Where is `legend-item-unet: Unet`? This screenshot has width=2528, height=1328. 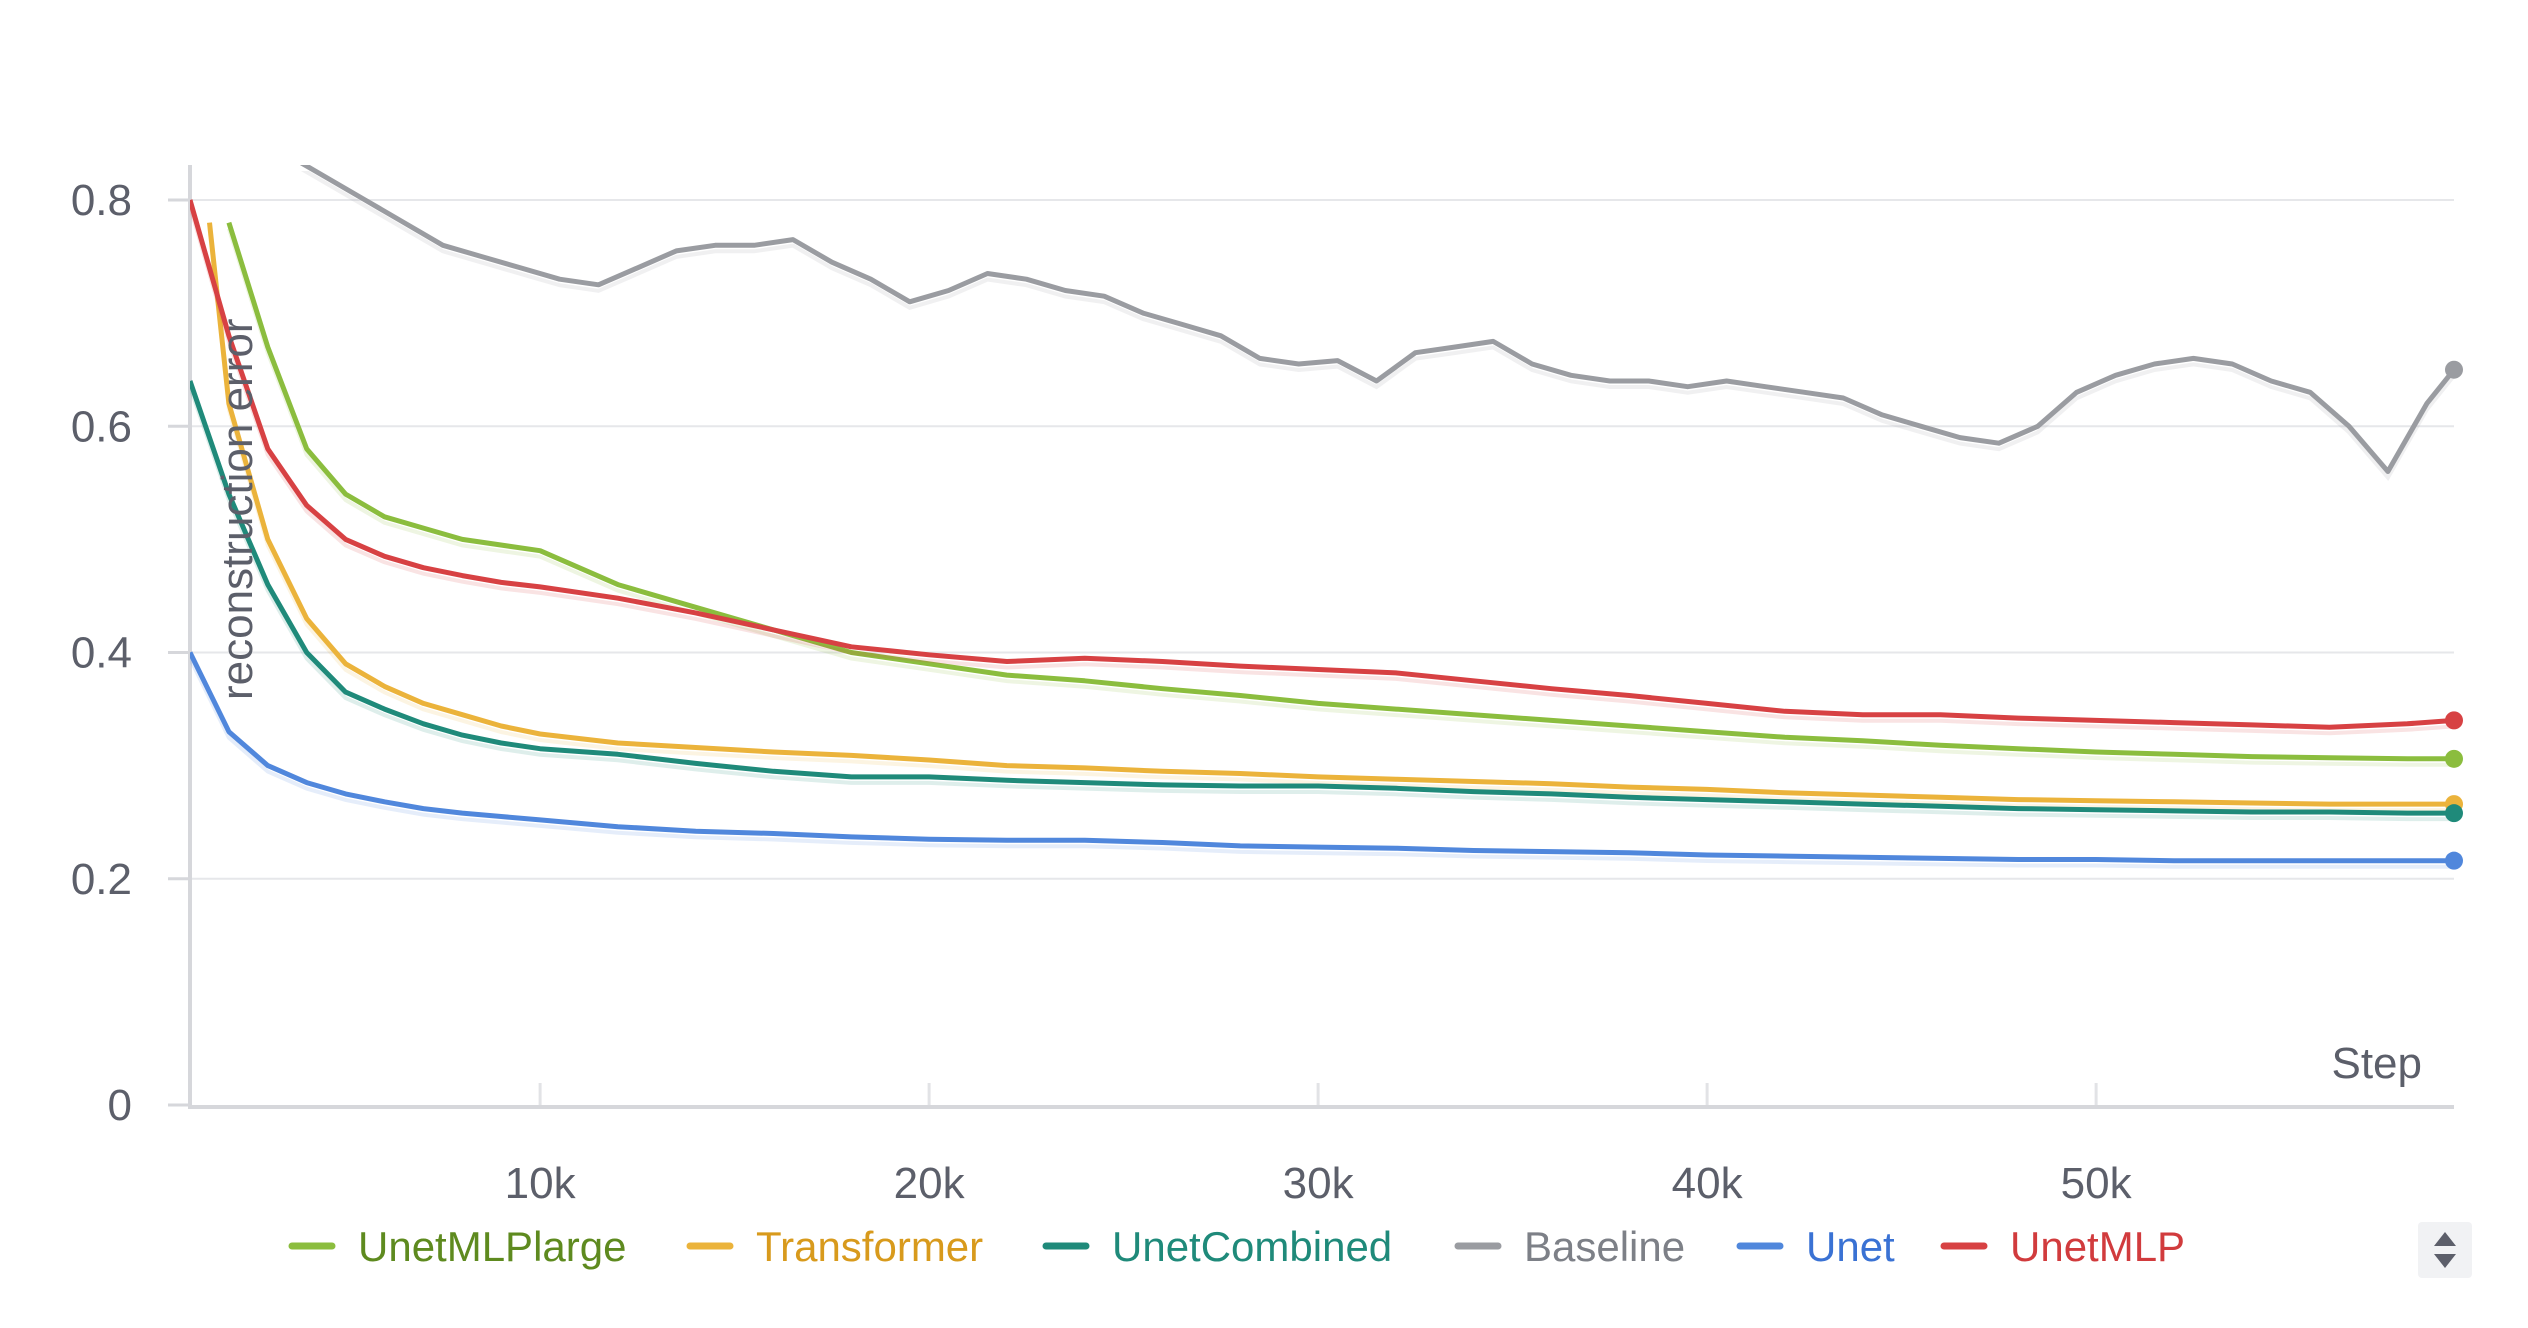 legend-item-unet: Unet is located at coordinates (1815, 1246).